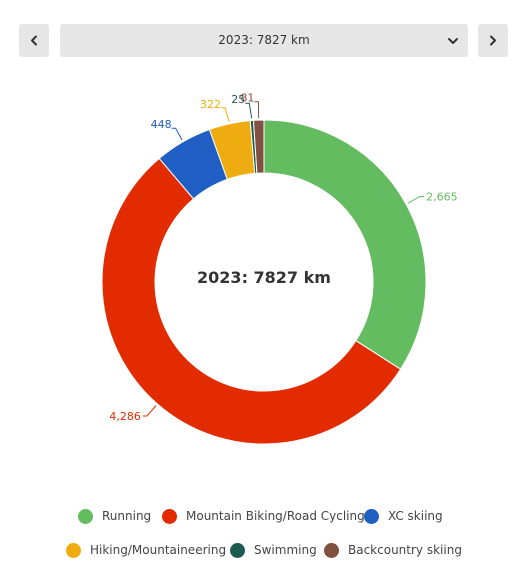 Image resolution: width=524 pixels, height=584 pixels. What do you see at coordinates (275, 516) in the screenshot?
I see `legend-label: Mountain Biking/Road Cycling` at bounding box center [275, 516].